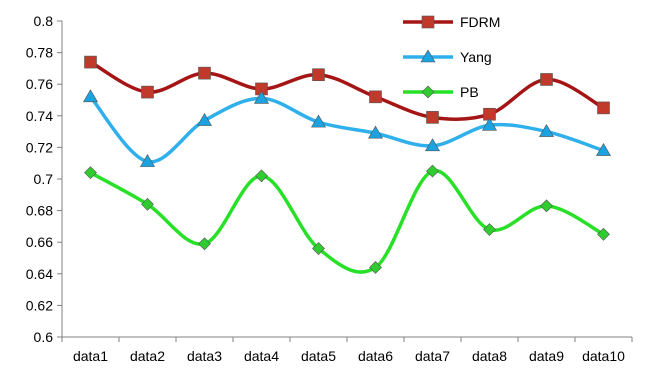  Describe the element at coordinates (147, 356) in the screenshot. I see `x-tick-label: data2` at that location.